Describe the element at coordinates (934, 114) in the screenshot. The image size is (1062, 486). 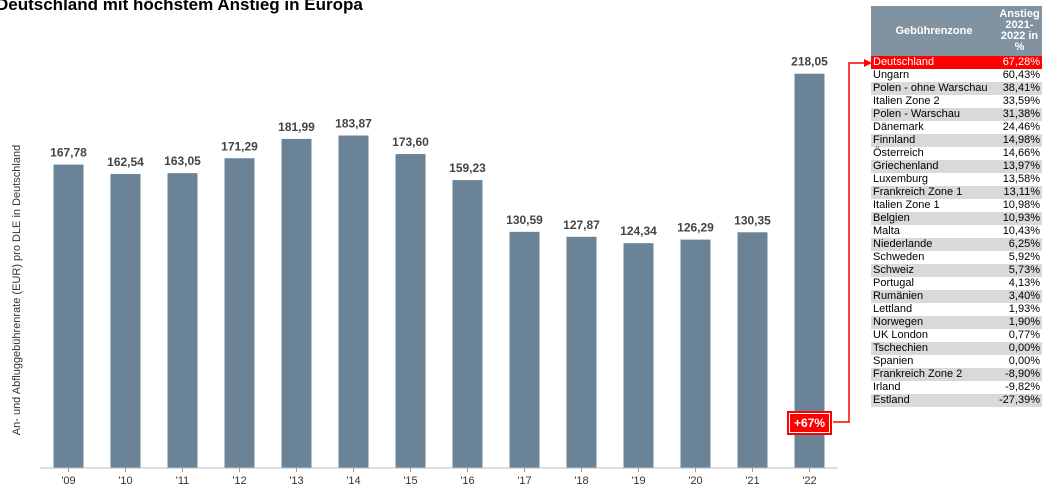
I see `zone-name-cell: Polen - Warschau` at that location.